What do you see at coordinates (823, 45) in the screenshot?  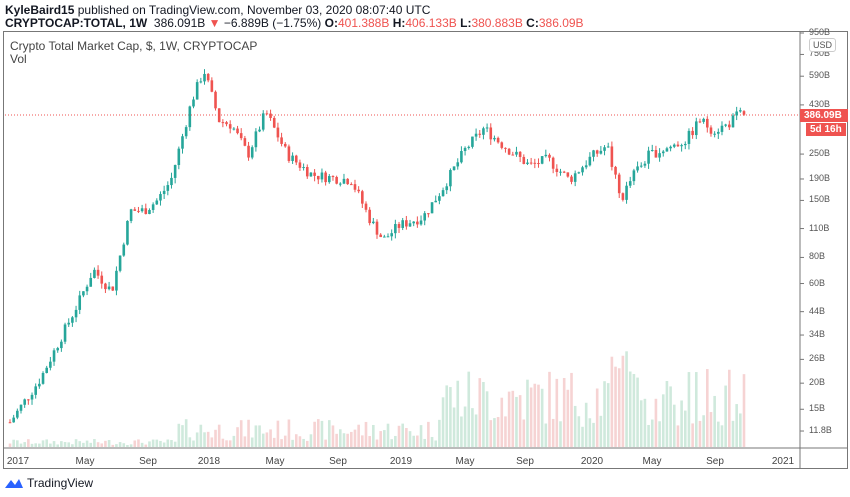 I see `currency-button: USD` at bounding box center [823, 45].